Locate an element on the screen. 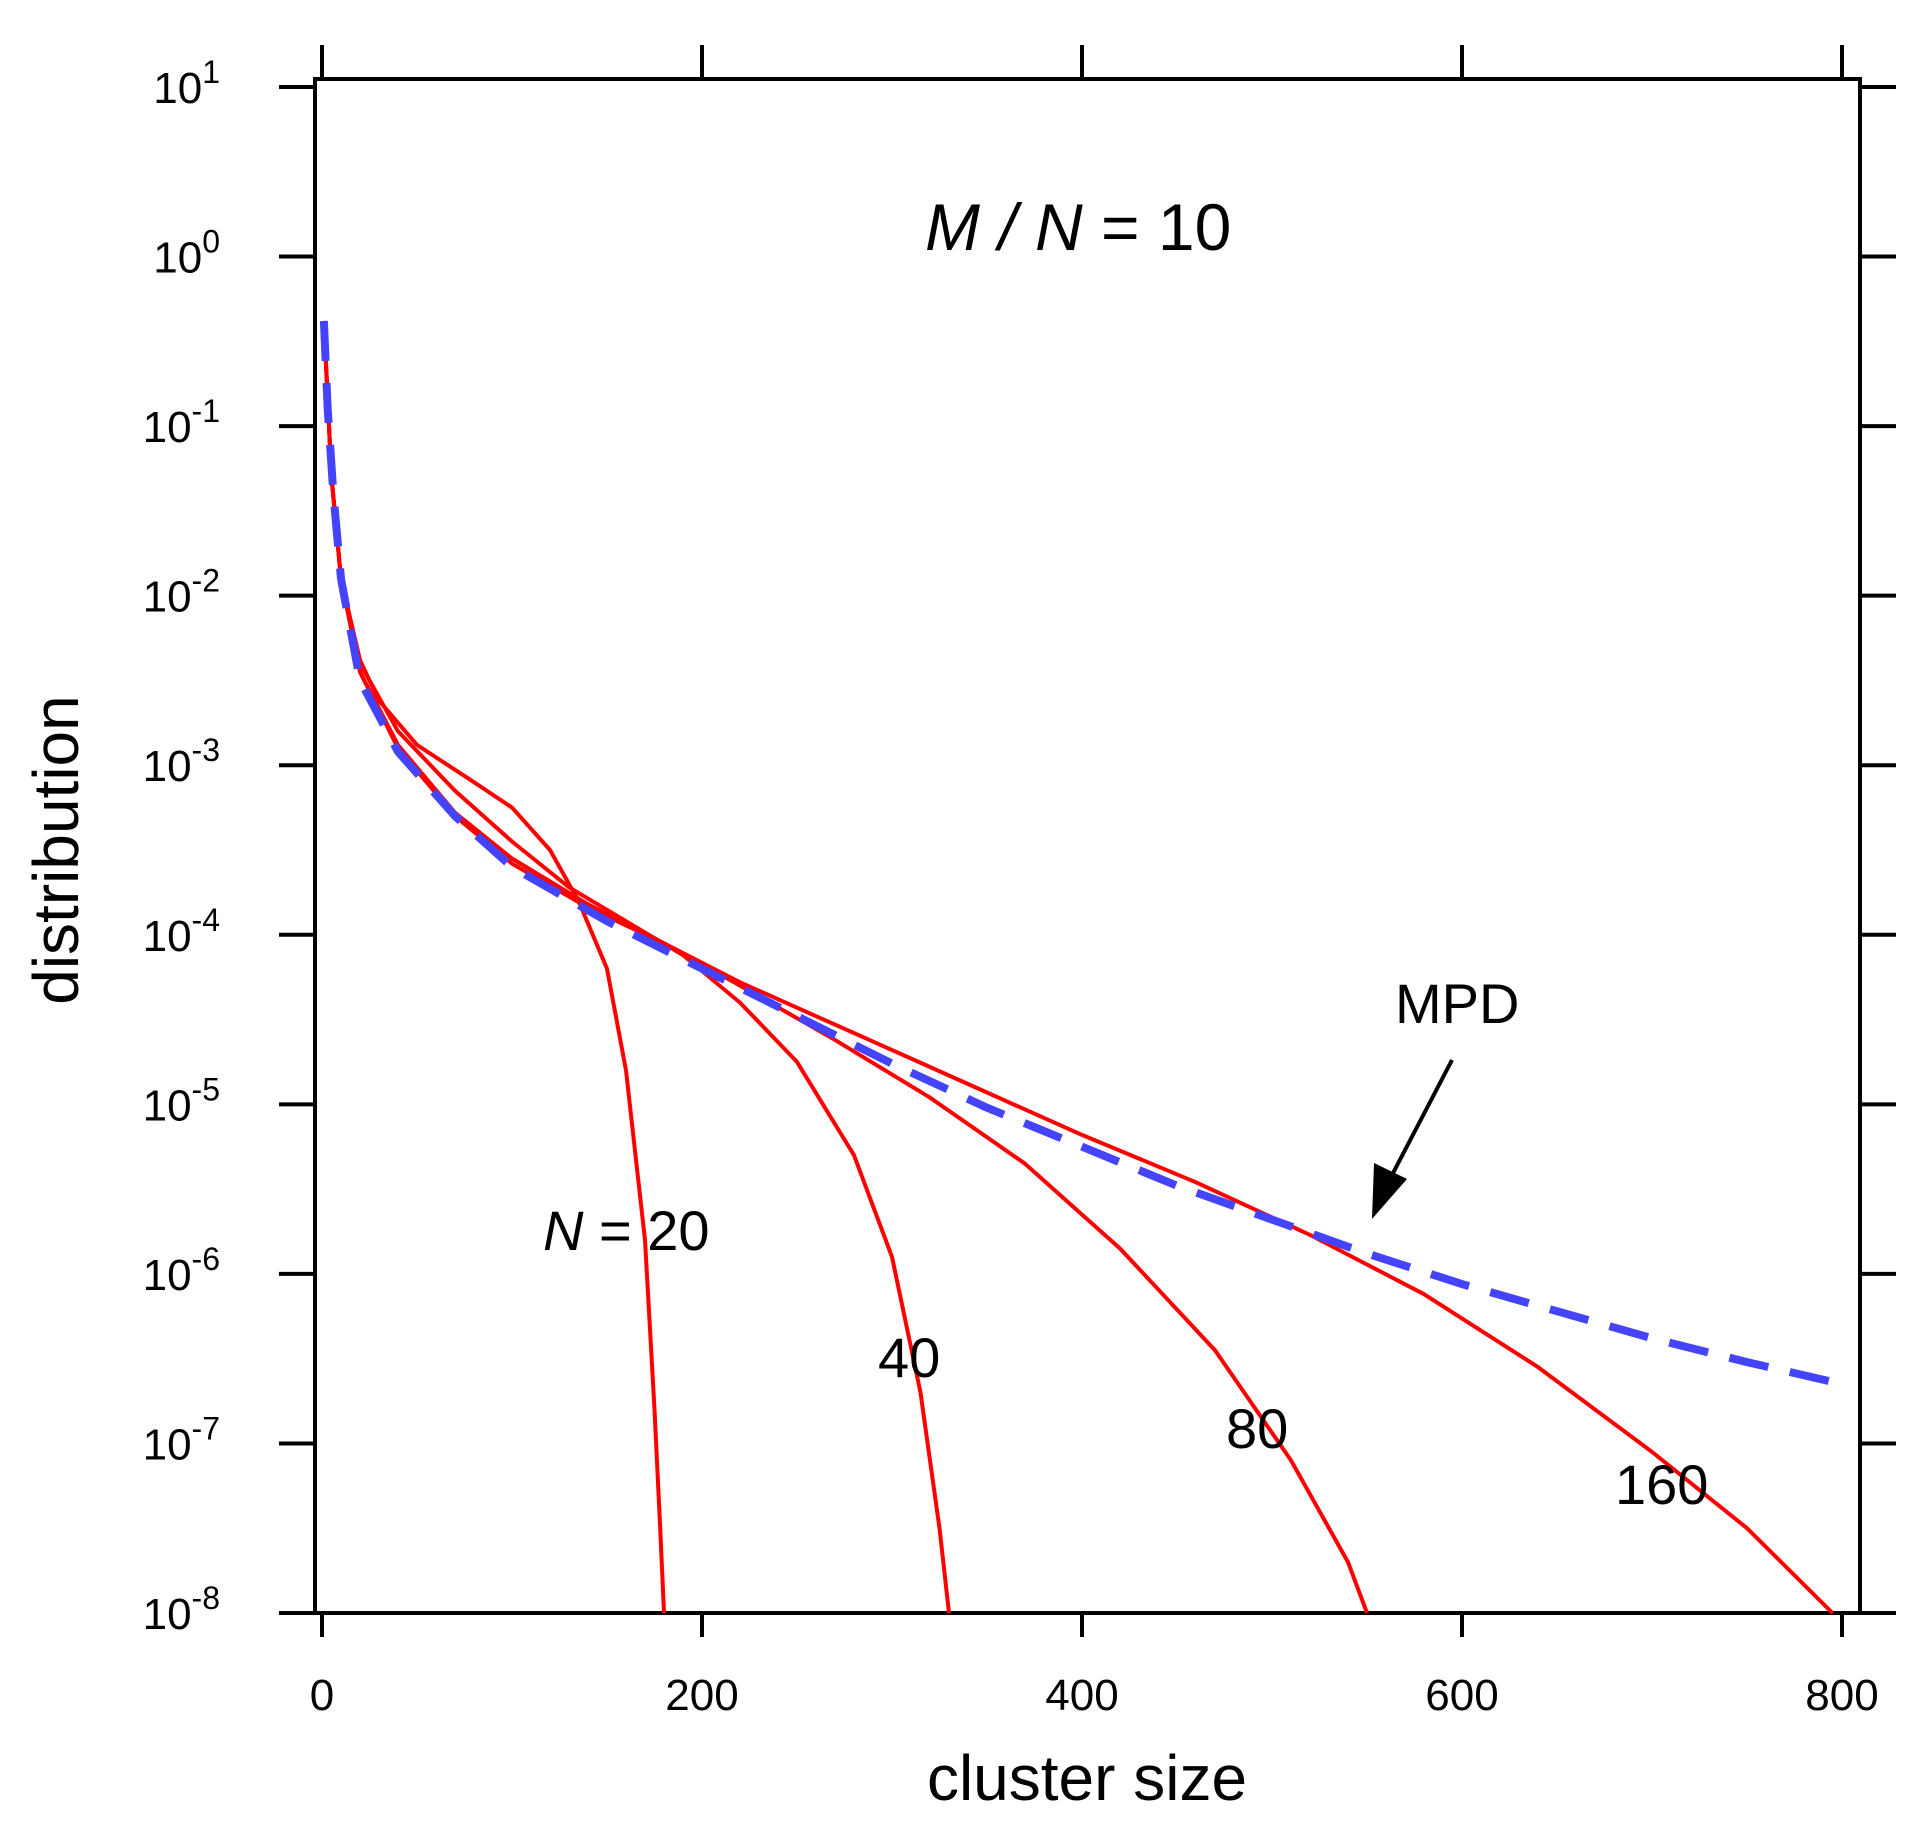 This screenshot has width=1922, height=1837. y-tick-label: 10⁻⁷ is located at coordinates (181, 1439).